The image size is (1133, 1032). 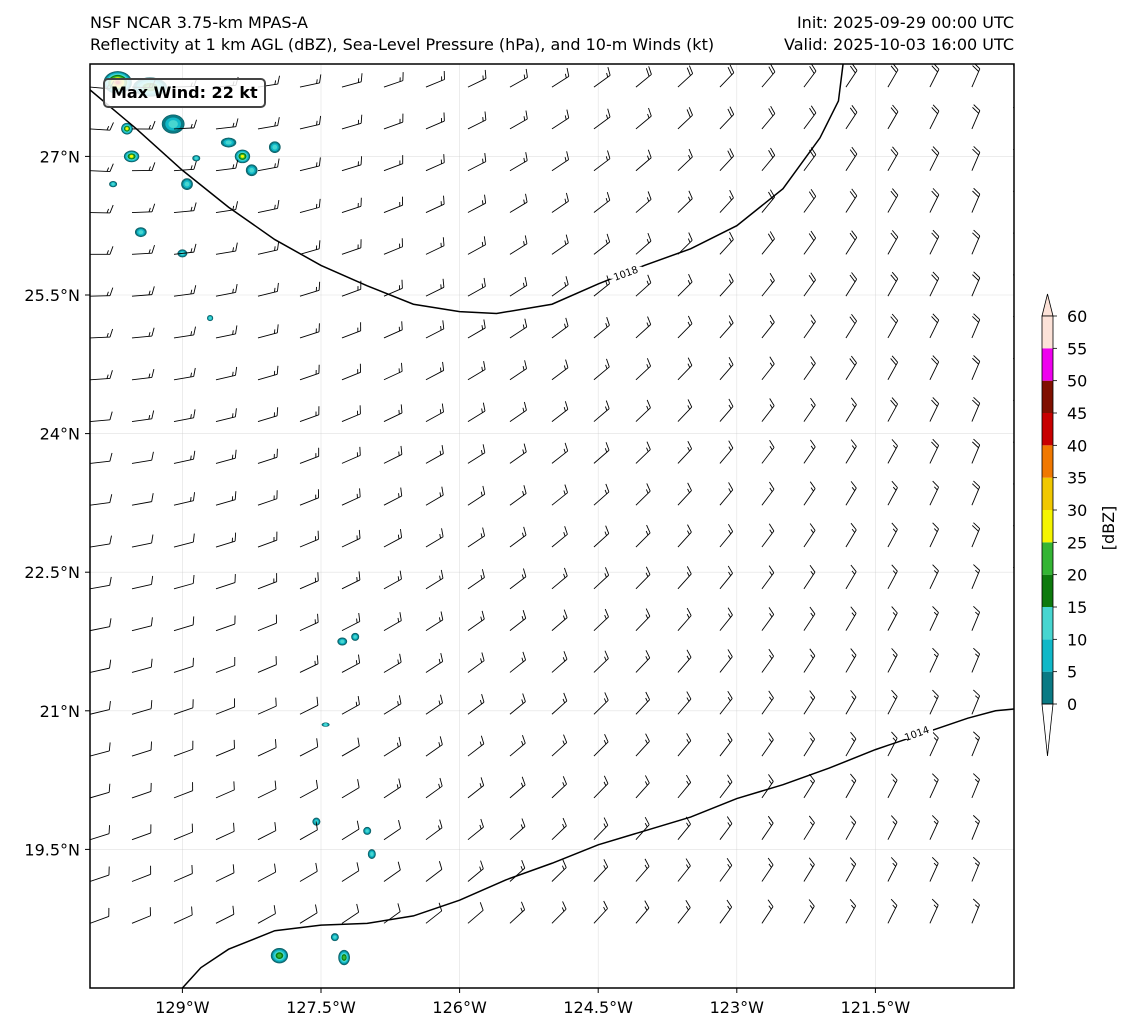 I want to click on lat-tick-label: 19.5°N, so click(x=52, y=849).